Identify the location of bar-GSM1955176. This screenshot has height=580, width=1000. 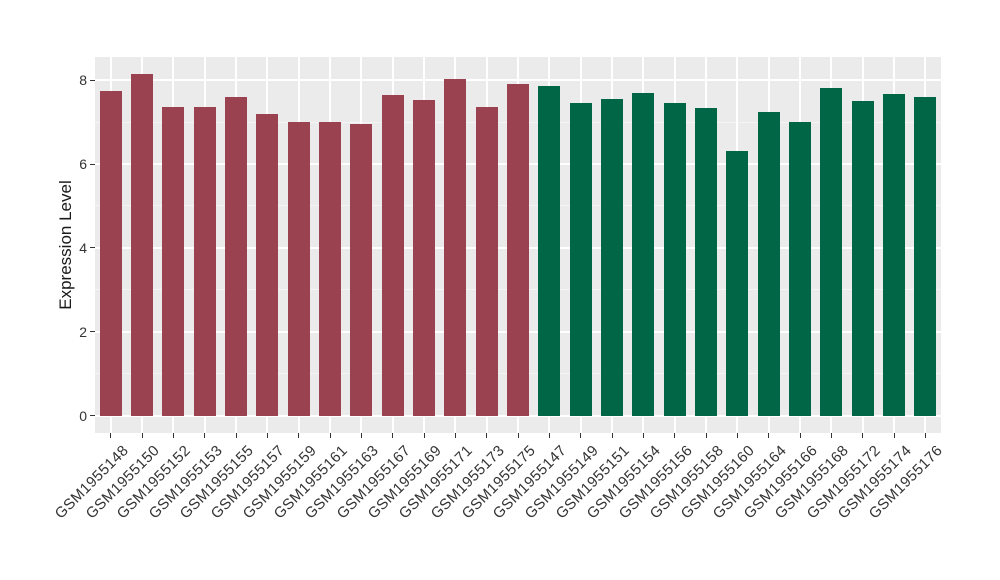
(925, 256).